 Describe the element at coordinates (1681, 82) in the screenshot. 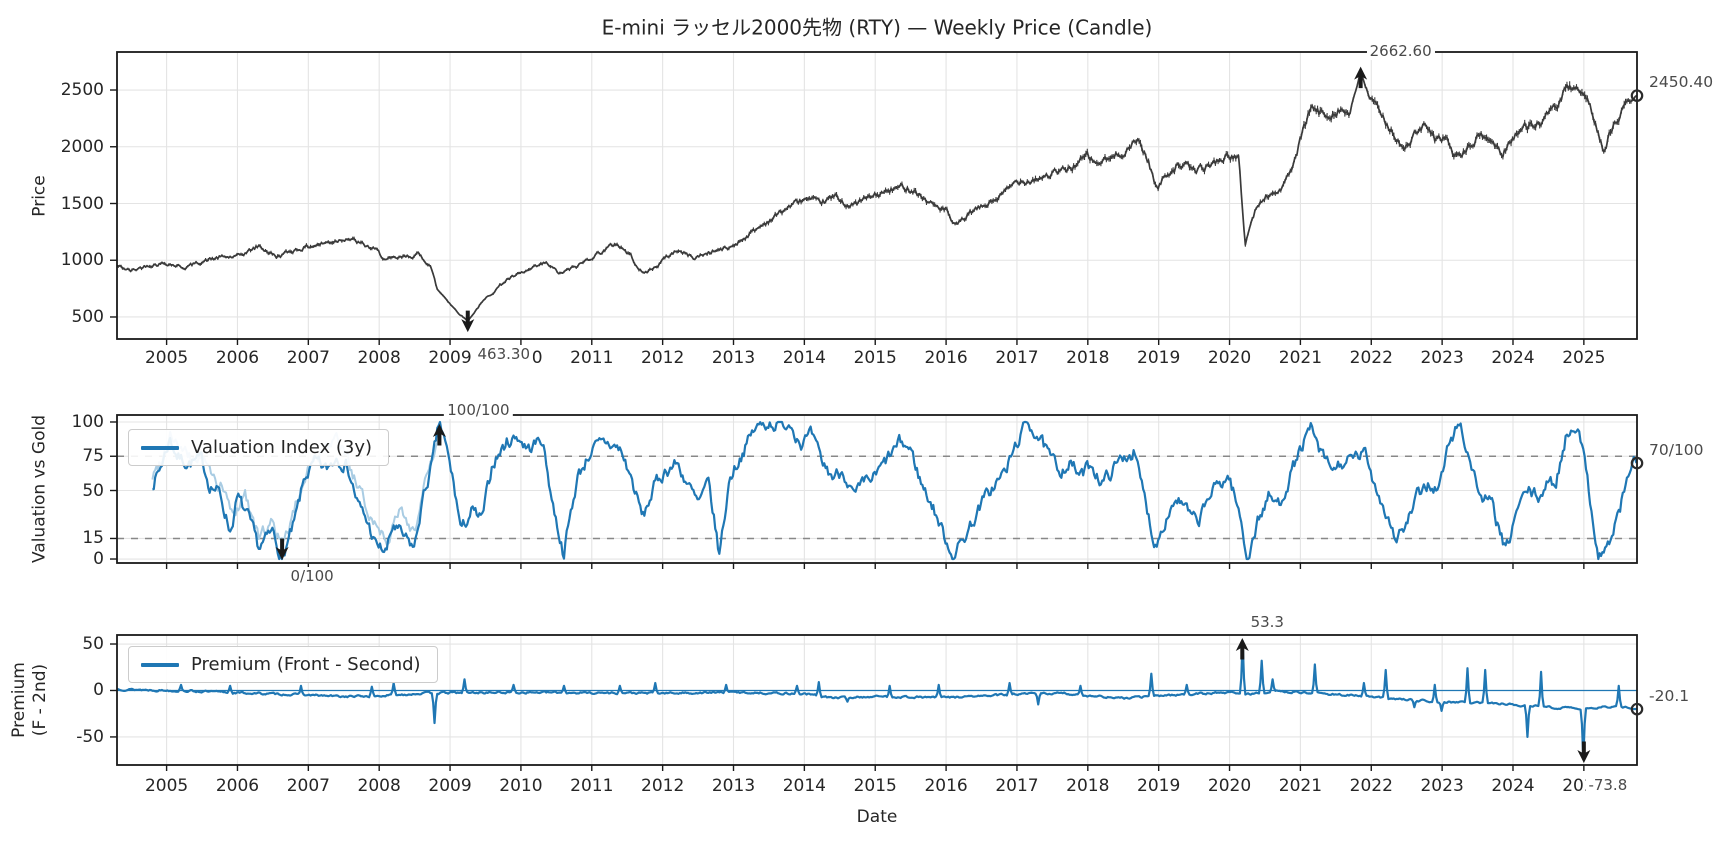

I see `price-last-value-label: 2450.40` at that location.